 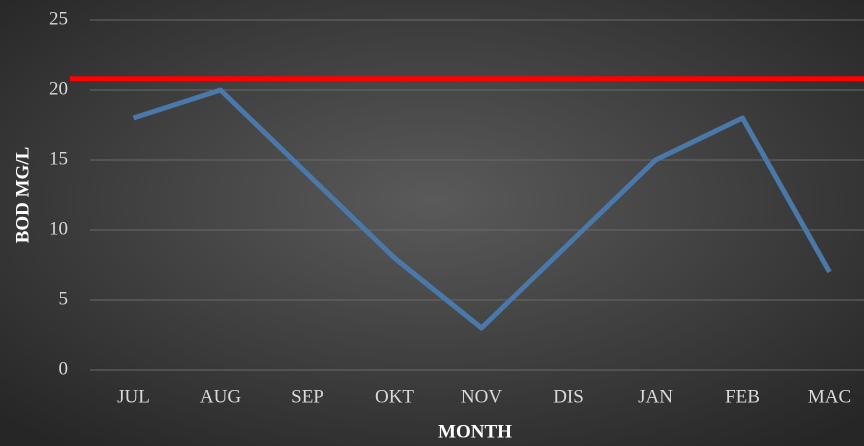 I want to click on y-tick-label: 25, so click(x=58, y=18).